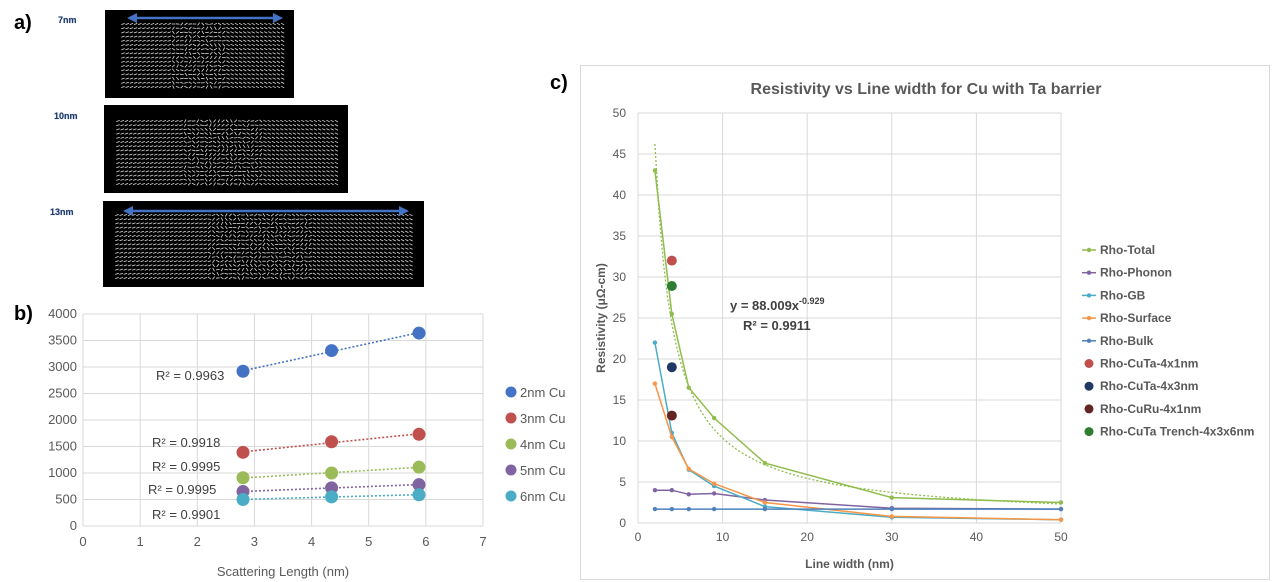  Describe the element at coordinates (1136, 273) in the screenshot. I see `legend-label: Rho-Phonon` at that location.